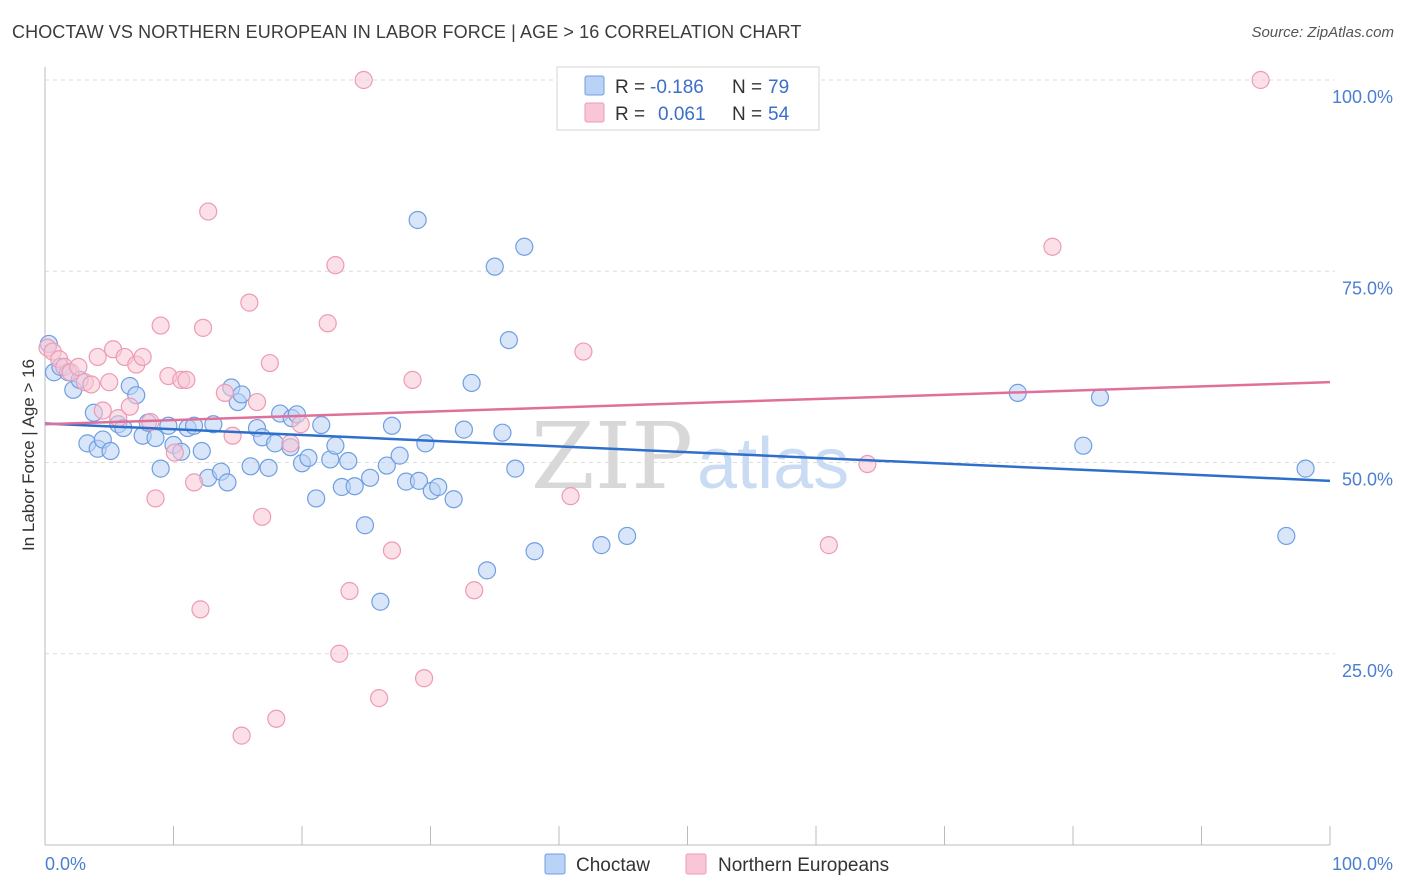 The image size is (1406, 892). What do you see at coordinates (716, 864) in the screenshot?
I see `series-legend: Choctaw Northern Europeans` at bounding box center [716, 864].